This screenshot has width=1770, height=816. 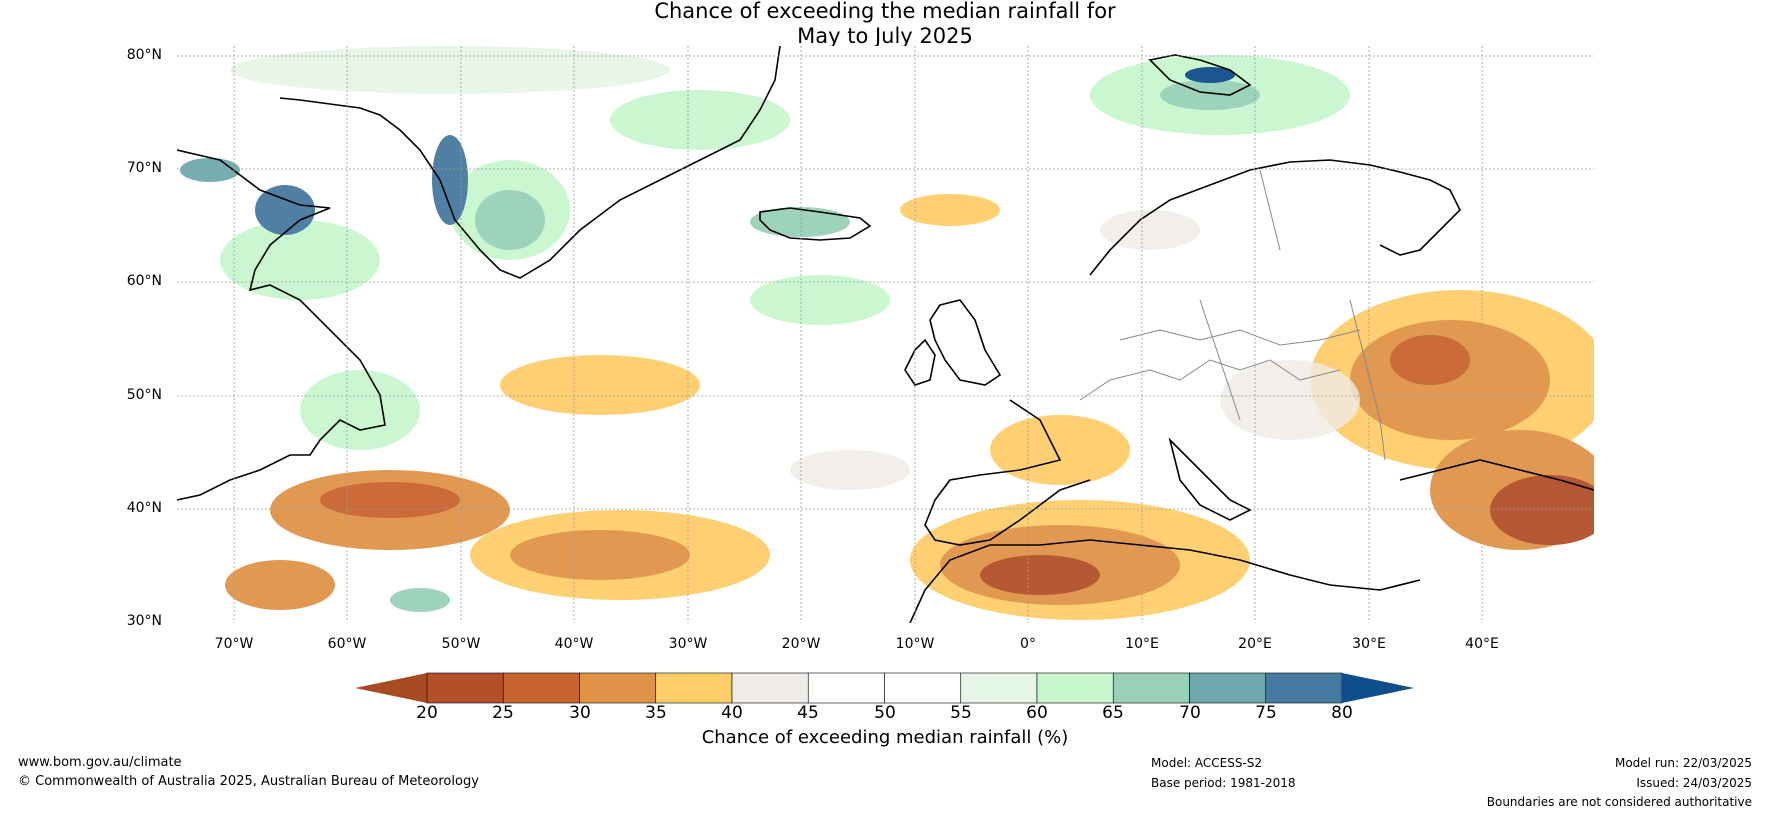 What do you see at coordinates (1430, 360) in the screenshot?
I see `dry-center-eastern-europe` at bounding box center [1430, 360].